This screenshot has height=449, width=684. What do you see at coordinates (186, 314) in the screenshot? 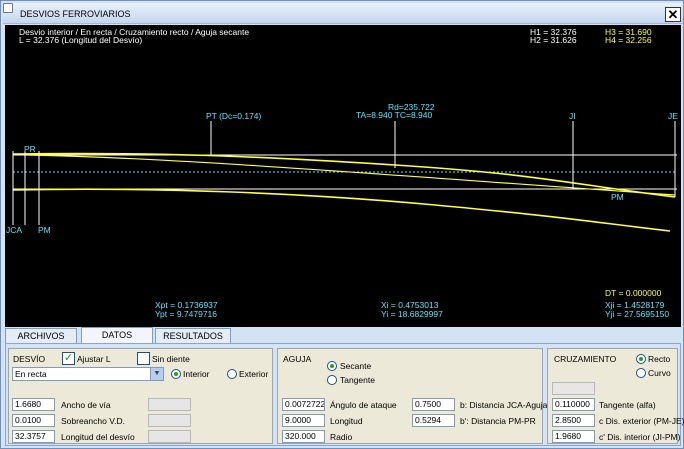
I see `ypt-readout: Ypt = 9.7479716` at bounding box center [186, 314].